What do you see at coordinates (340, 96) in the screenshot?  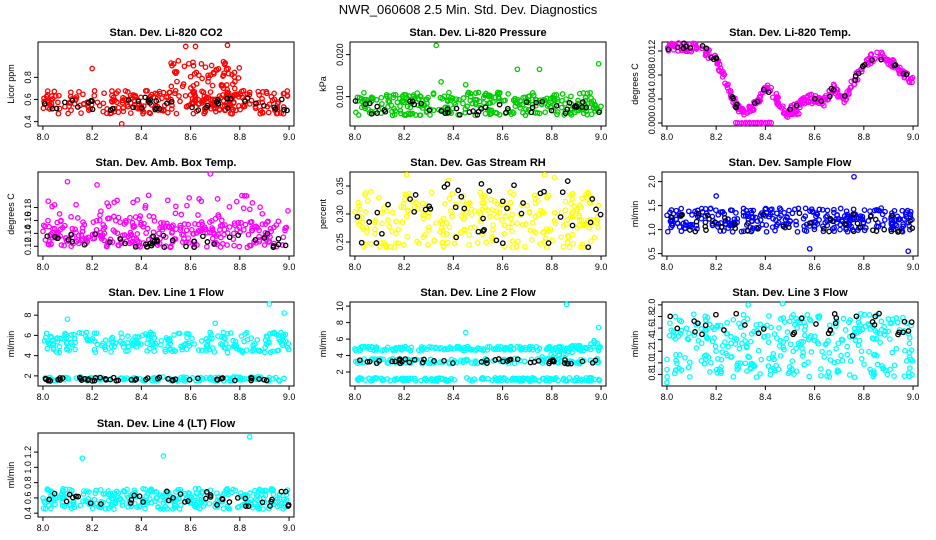 I see `y-tick-label: 0.010` at bounding box center [340, 96].